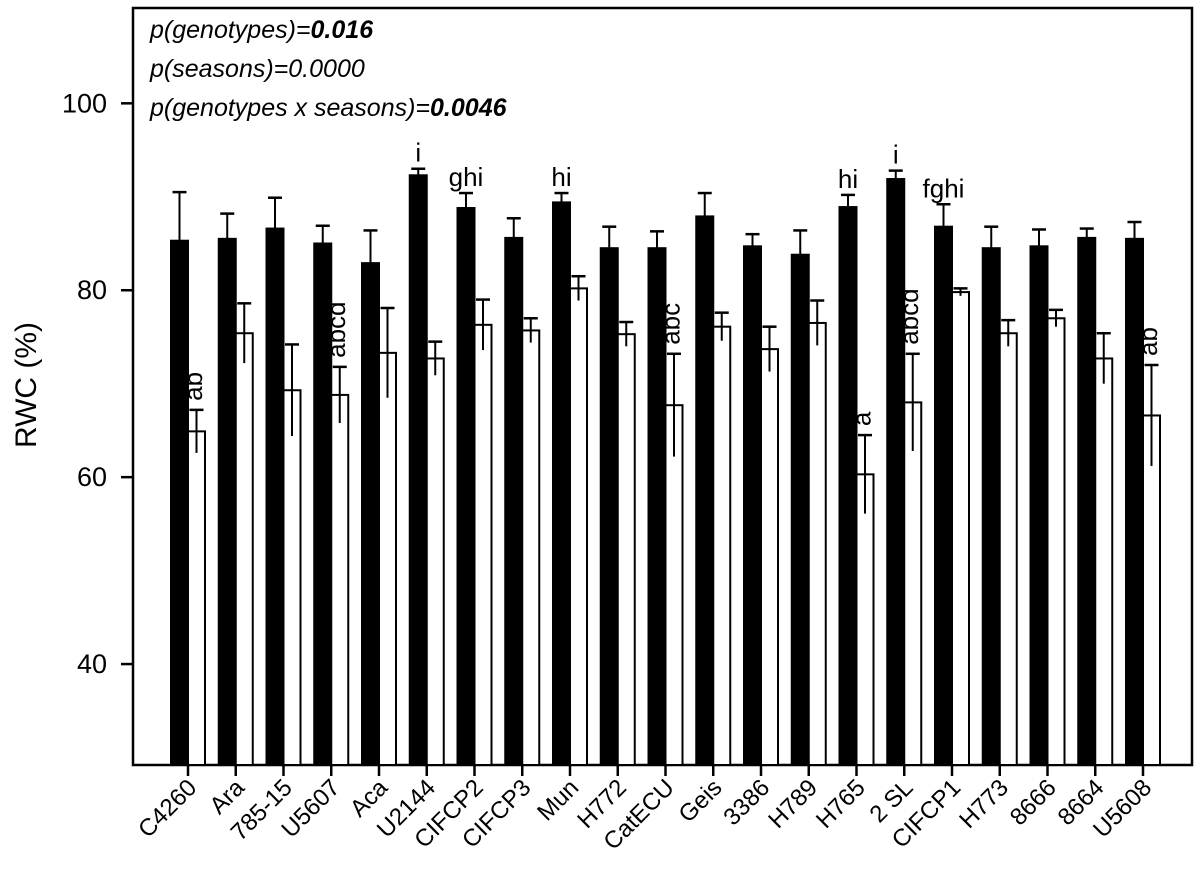  I want to click on x-tick-label-Geis: Geis, so click(700, 801).